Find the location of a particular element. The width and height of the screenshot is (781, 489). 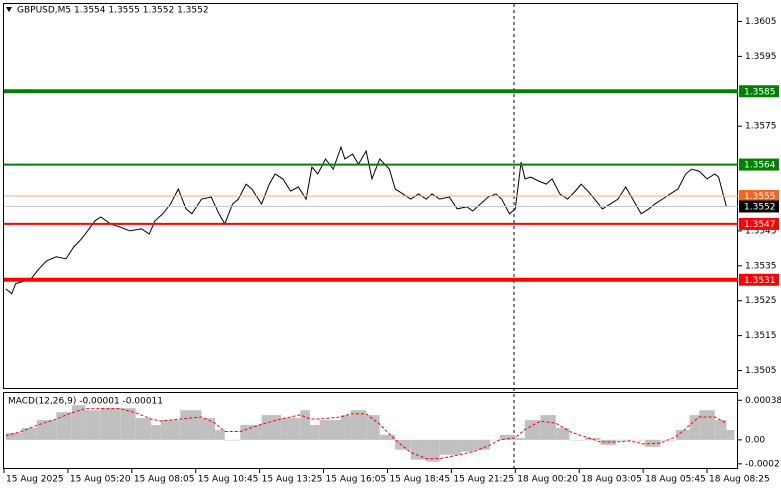

y-tick-label: 1.3545 is located at coordinates (761, 231).